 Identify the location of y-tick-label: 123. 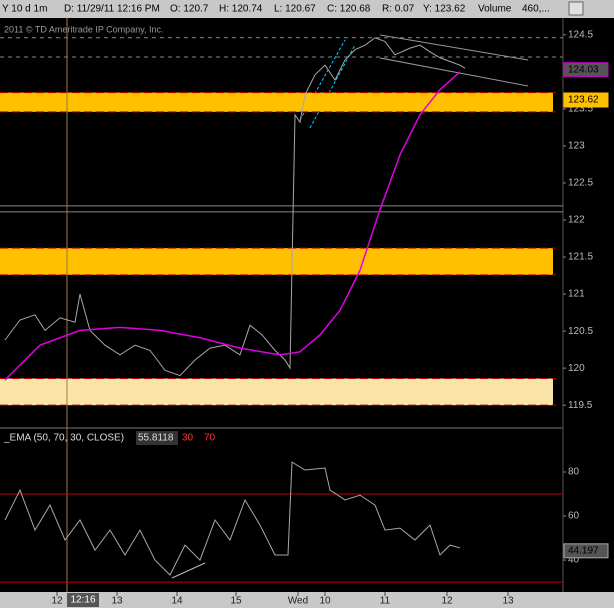
(576, 146).